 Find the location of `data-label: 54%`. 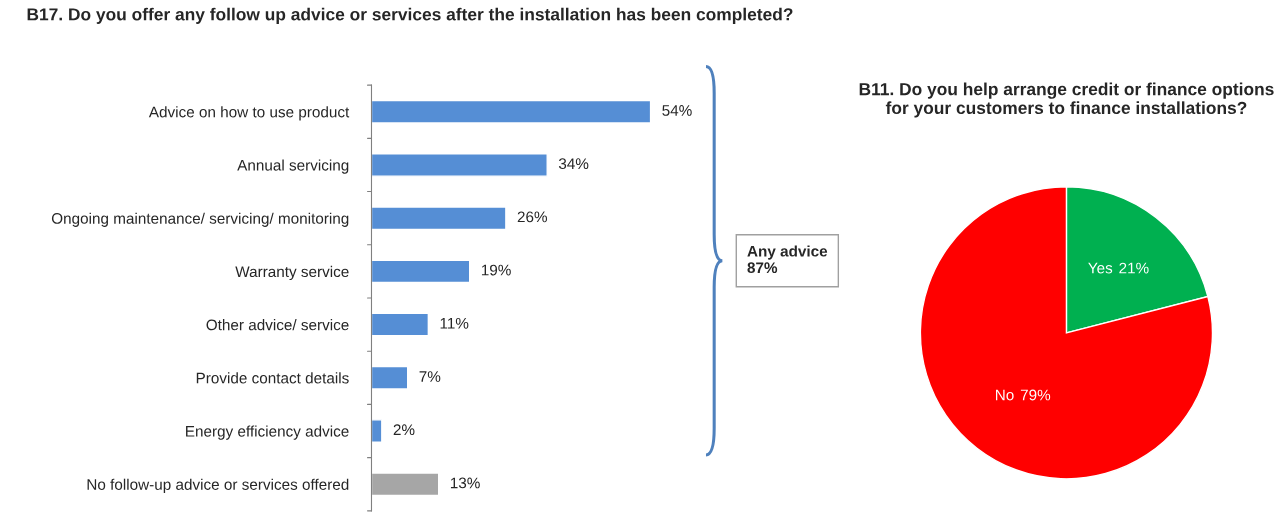

data-label: 54% is located at coordinates (677, 110).